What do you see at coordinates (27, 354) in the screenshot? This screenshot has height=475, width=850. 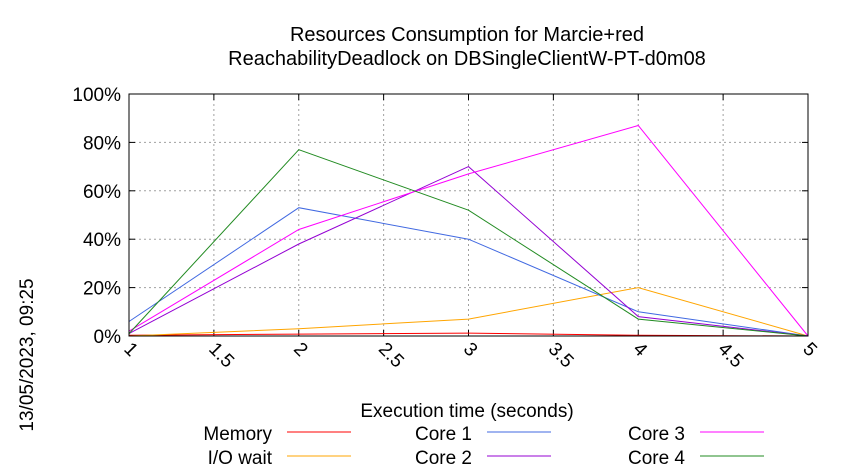 I see `timestamp-label: 13/05/2023, 09:25` at bounding box center [27, 354].